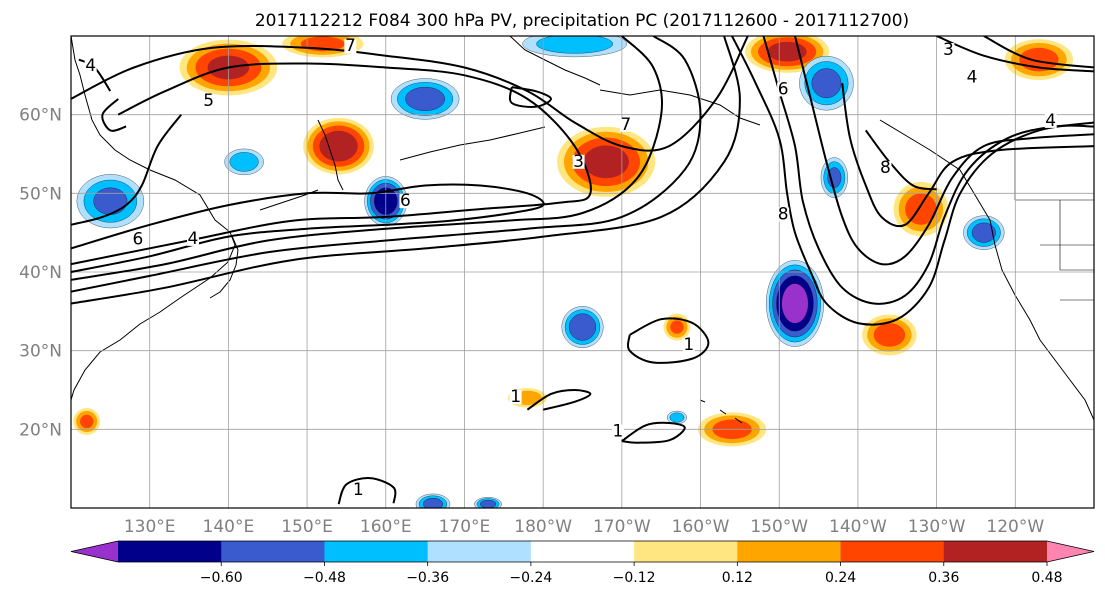 The width and height of the screenshot is (1105, 601). Describe the element at coordinates (634, 578) in the screenshot. I see `colorbar-tick-label: −0.12` at that location.